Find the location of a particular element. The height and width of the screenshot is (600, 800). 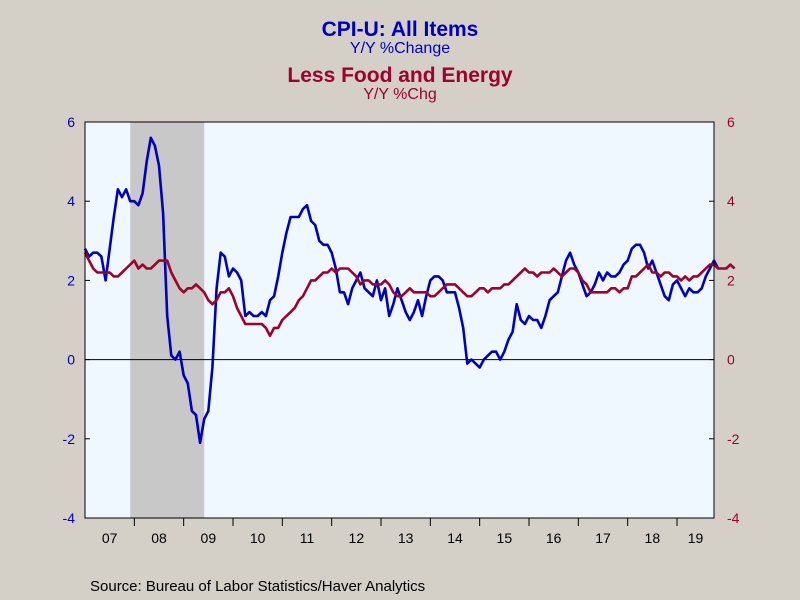

y-tick-label-left: 4 is located at coordinates (71, 201).